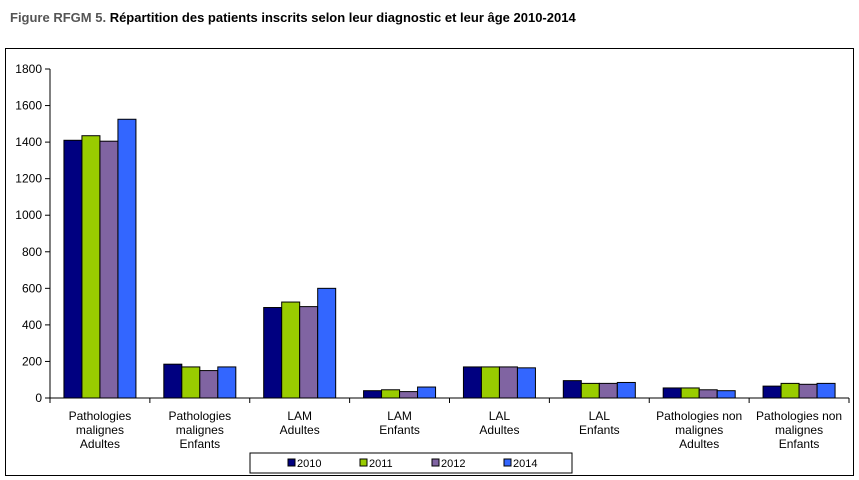 Image resolution: width=859 pixels, height=480 pixels. Describe the element at coordinates (699, 430) in the screenshot. I see `x-category-label: Pathologies non malignes Adultes` at that location.